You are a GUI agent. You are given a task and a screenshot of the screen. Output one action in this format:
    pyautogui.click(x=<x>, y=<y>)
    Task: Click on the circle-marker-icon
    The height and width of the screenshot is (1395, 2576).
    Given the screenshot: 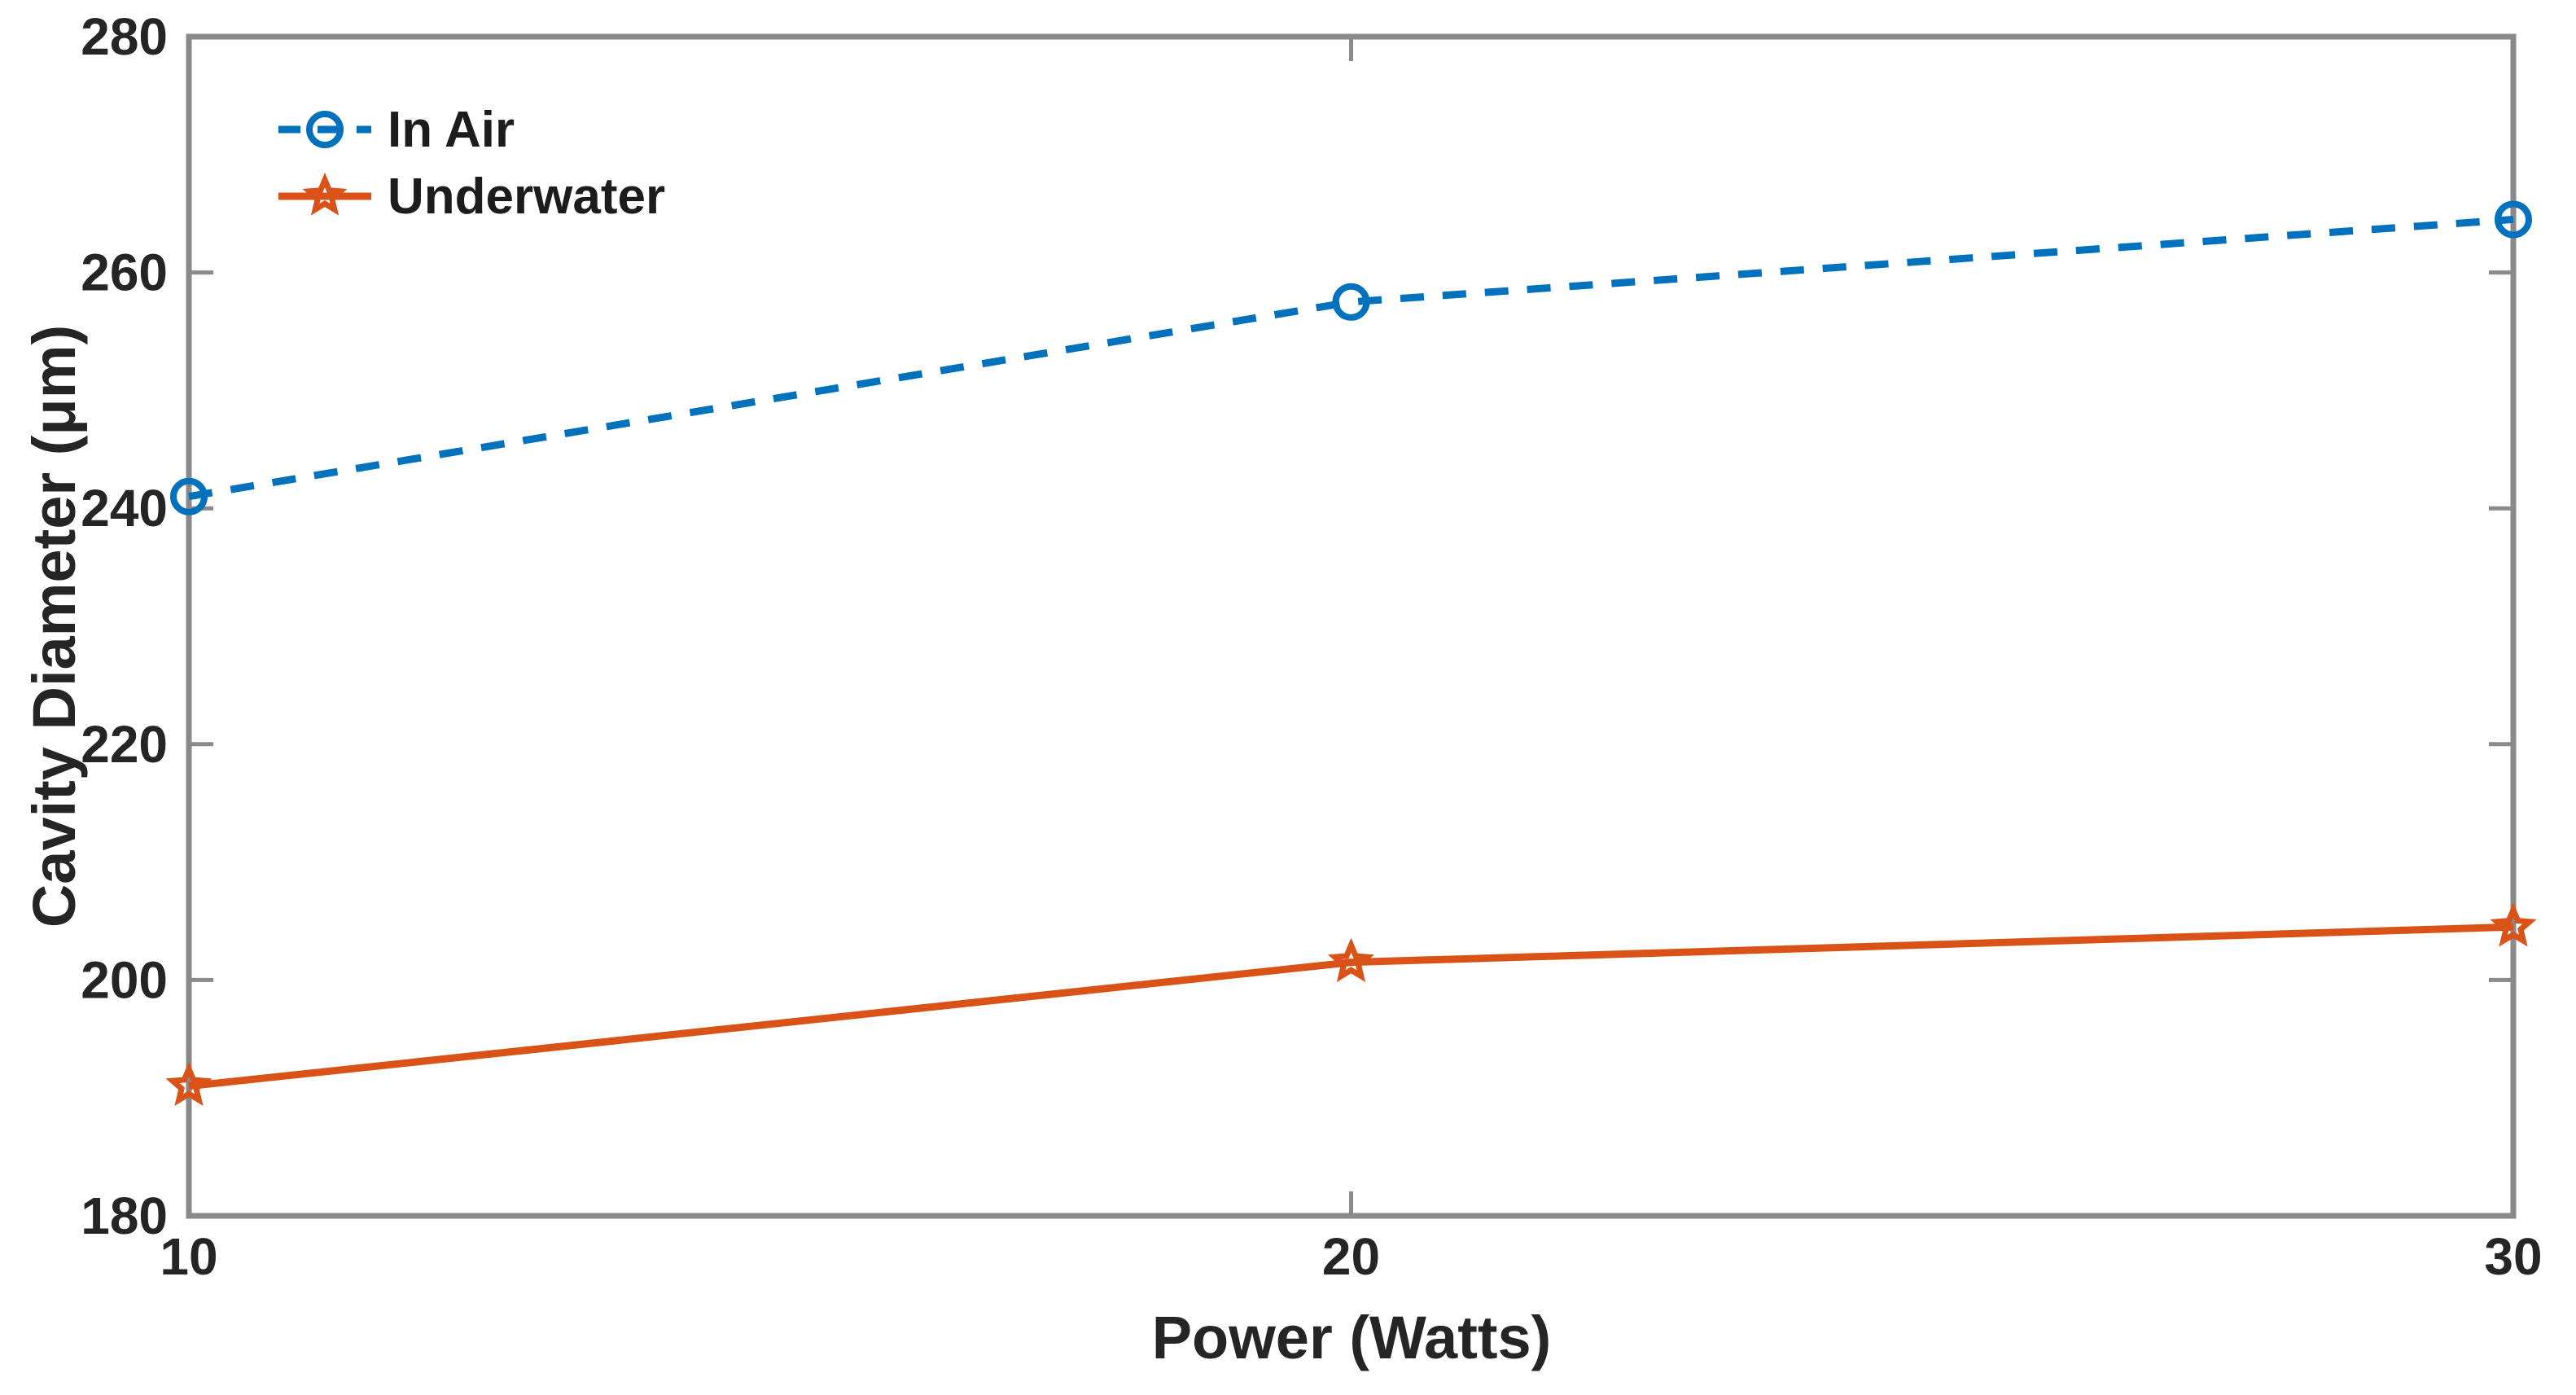 What is the action you would take?
    pyautogui.click(x=325, y=129)
    